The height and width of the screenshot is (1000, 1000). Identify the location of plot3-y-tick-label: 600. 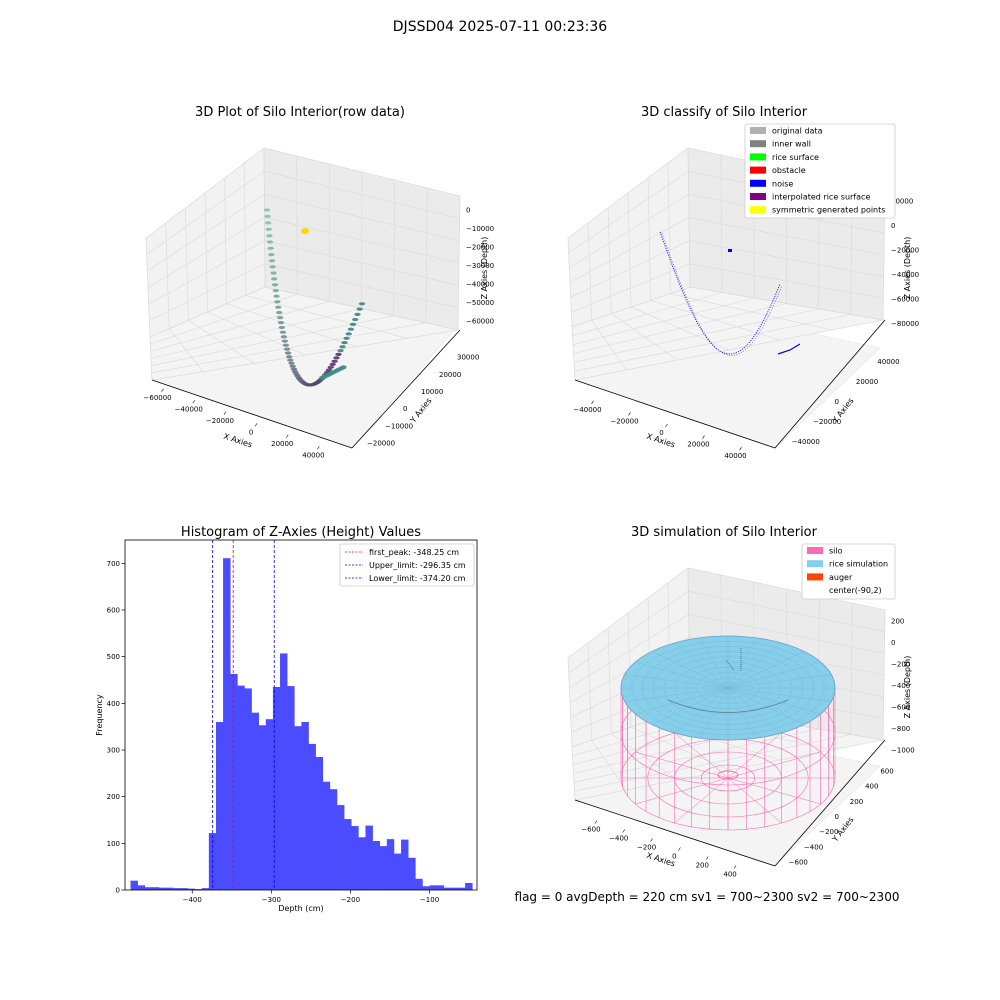
(113, 611).